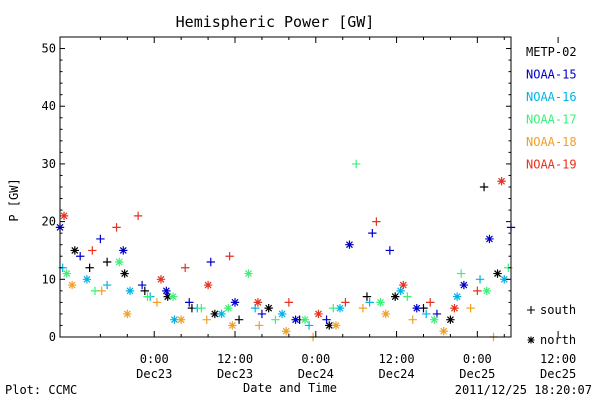  What do you see at coordinates (49, 106) in the screenshot?
I see `y-tick-label: 40` at bounding box center [49, 106].